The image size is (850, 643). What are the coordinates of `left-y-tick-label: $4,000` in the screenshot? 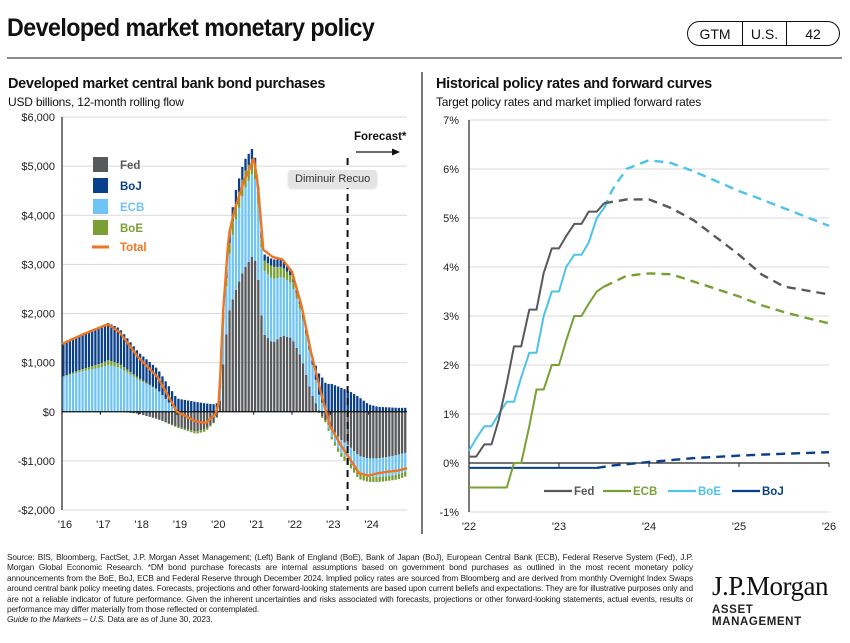 It's located at (38, 216).